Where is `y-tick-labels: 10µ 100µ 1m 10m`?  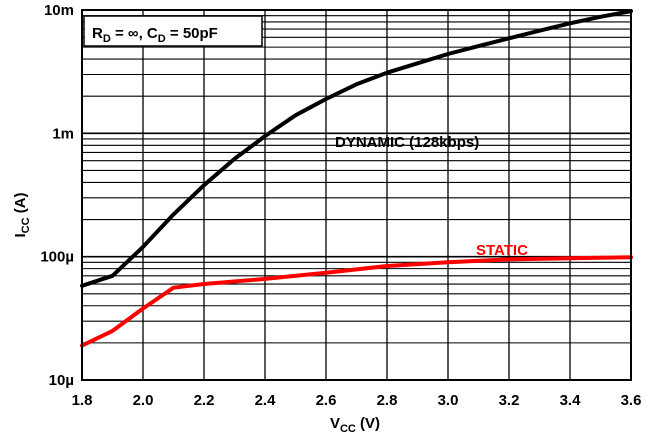
y-tick-labels: 10µ 100µ 1m 10m is located at coordinates (57, 195).